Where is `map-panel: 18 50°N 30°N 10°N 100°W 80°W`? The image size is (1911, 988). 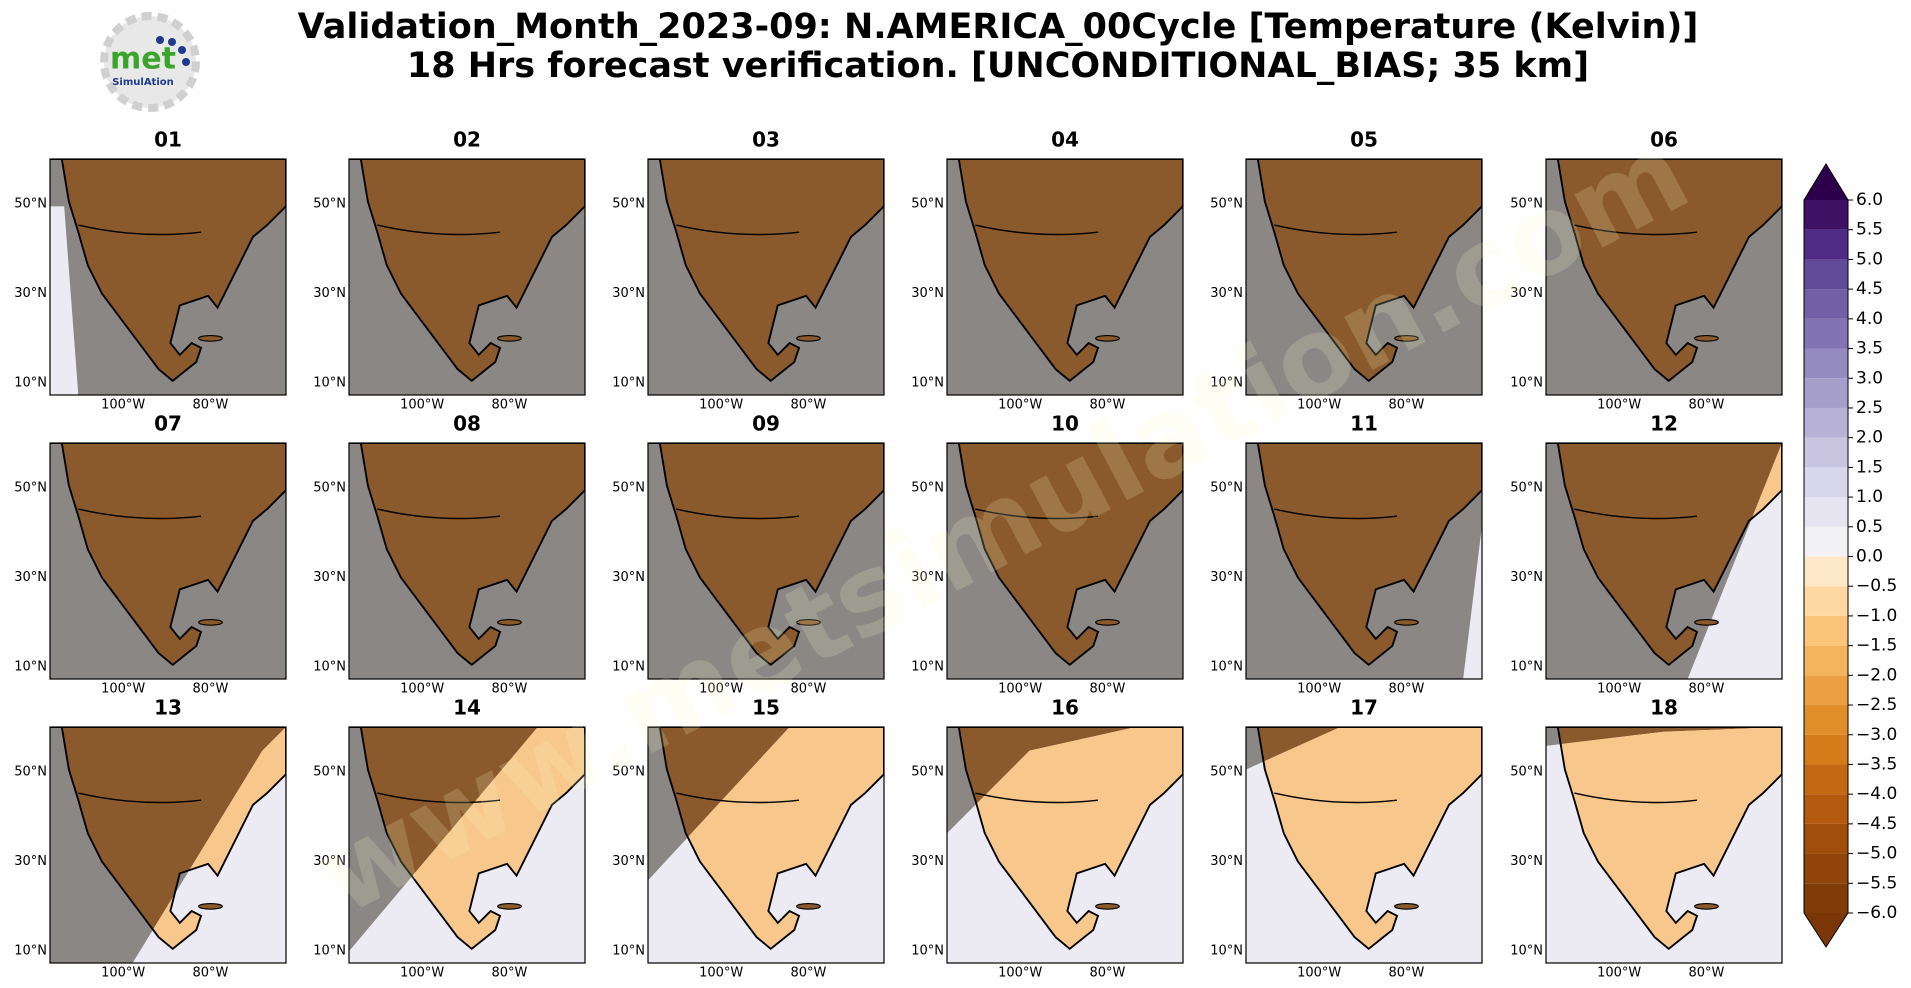
map-panel: 18 50°N 30°N 10°N 100°W 80°W is located at coordinates (1646, 838).